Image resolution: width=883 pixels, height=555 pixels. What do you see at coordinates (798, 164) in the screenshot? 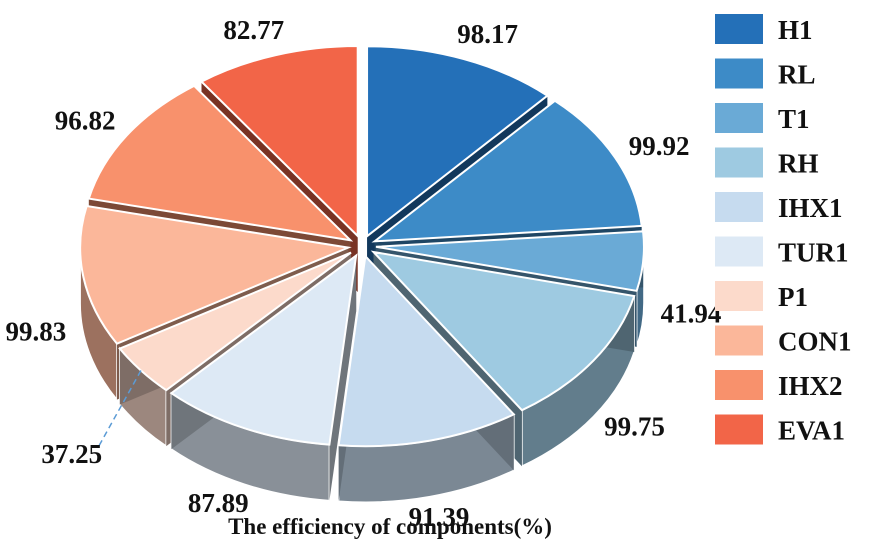
I see `legend-label-rh: RH` at bounding box center [798, 164].